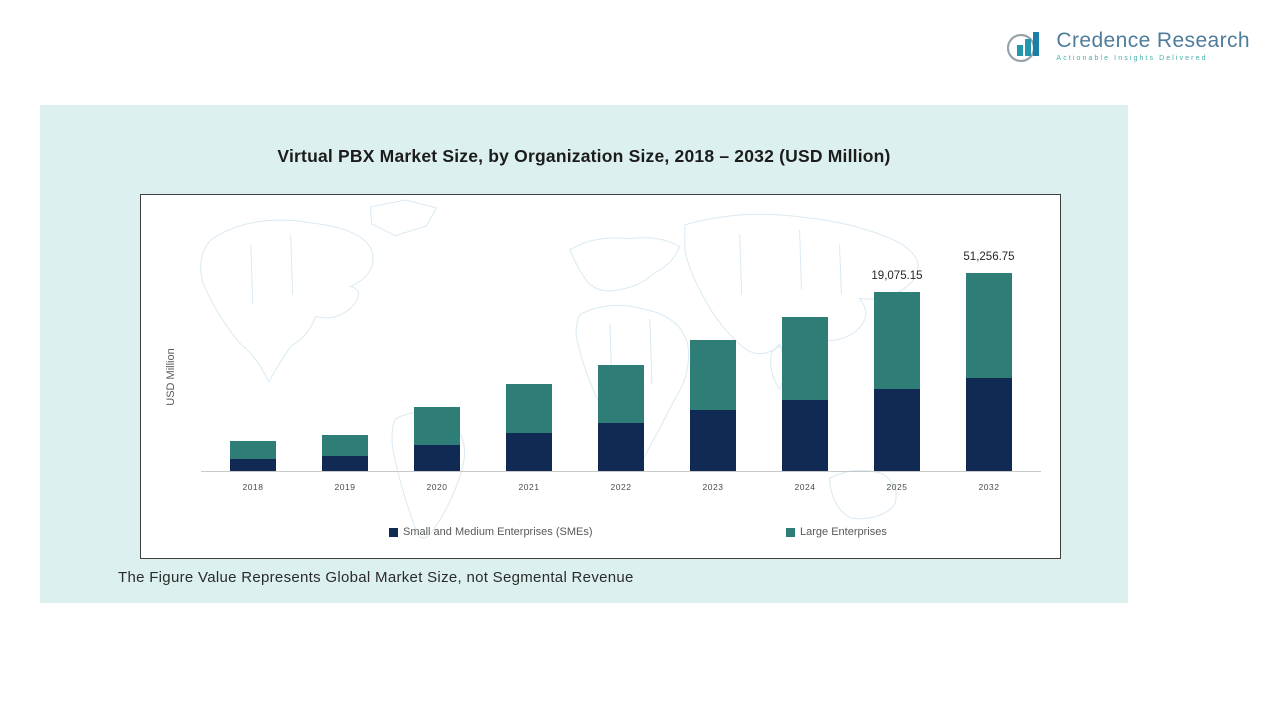  I want to click on legend-item: Large Enterprises, so click(836, 532).